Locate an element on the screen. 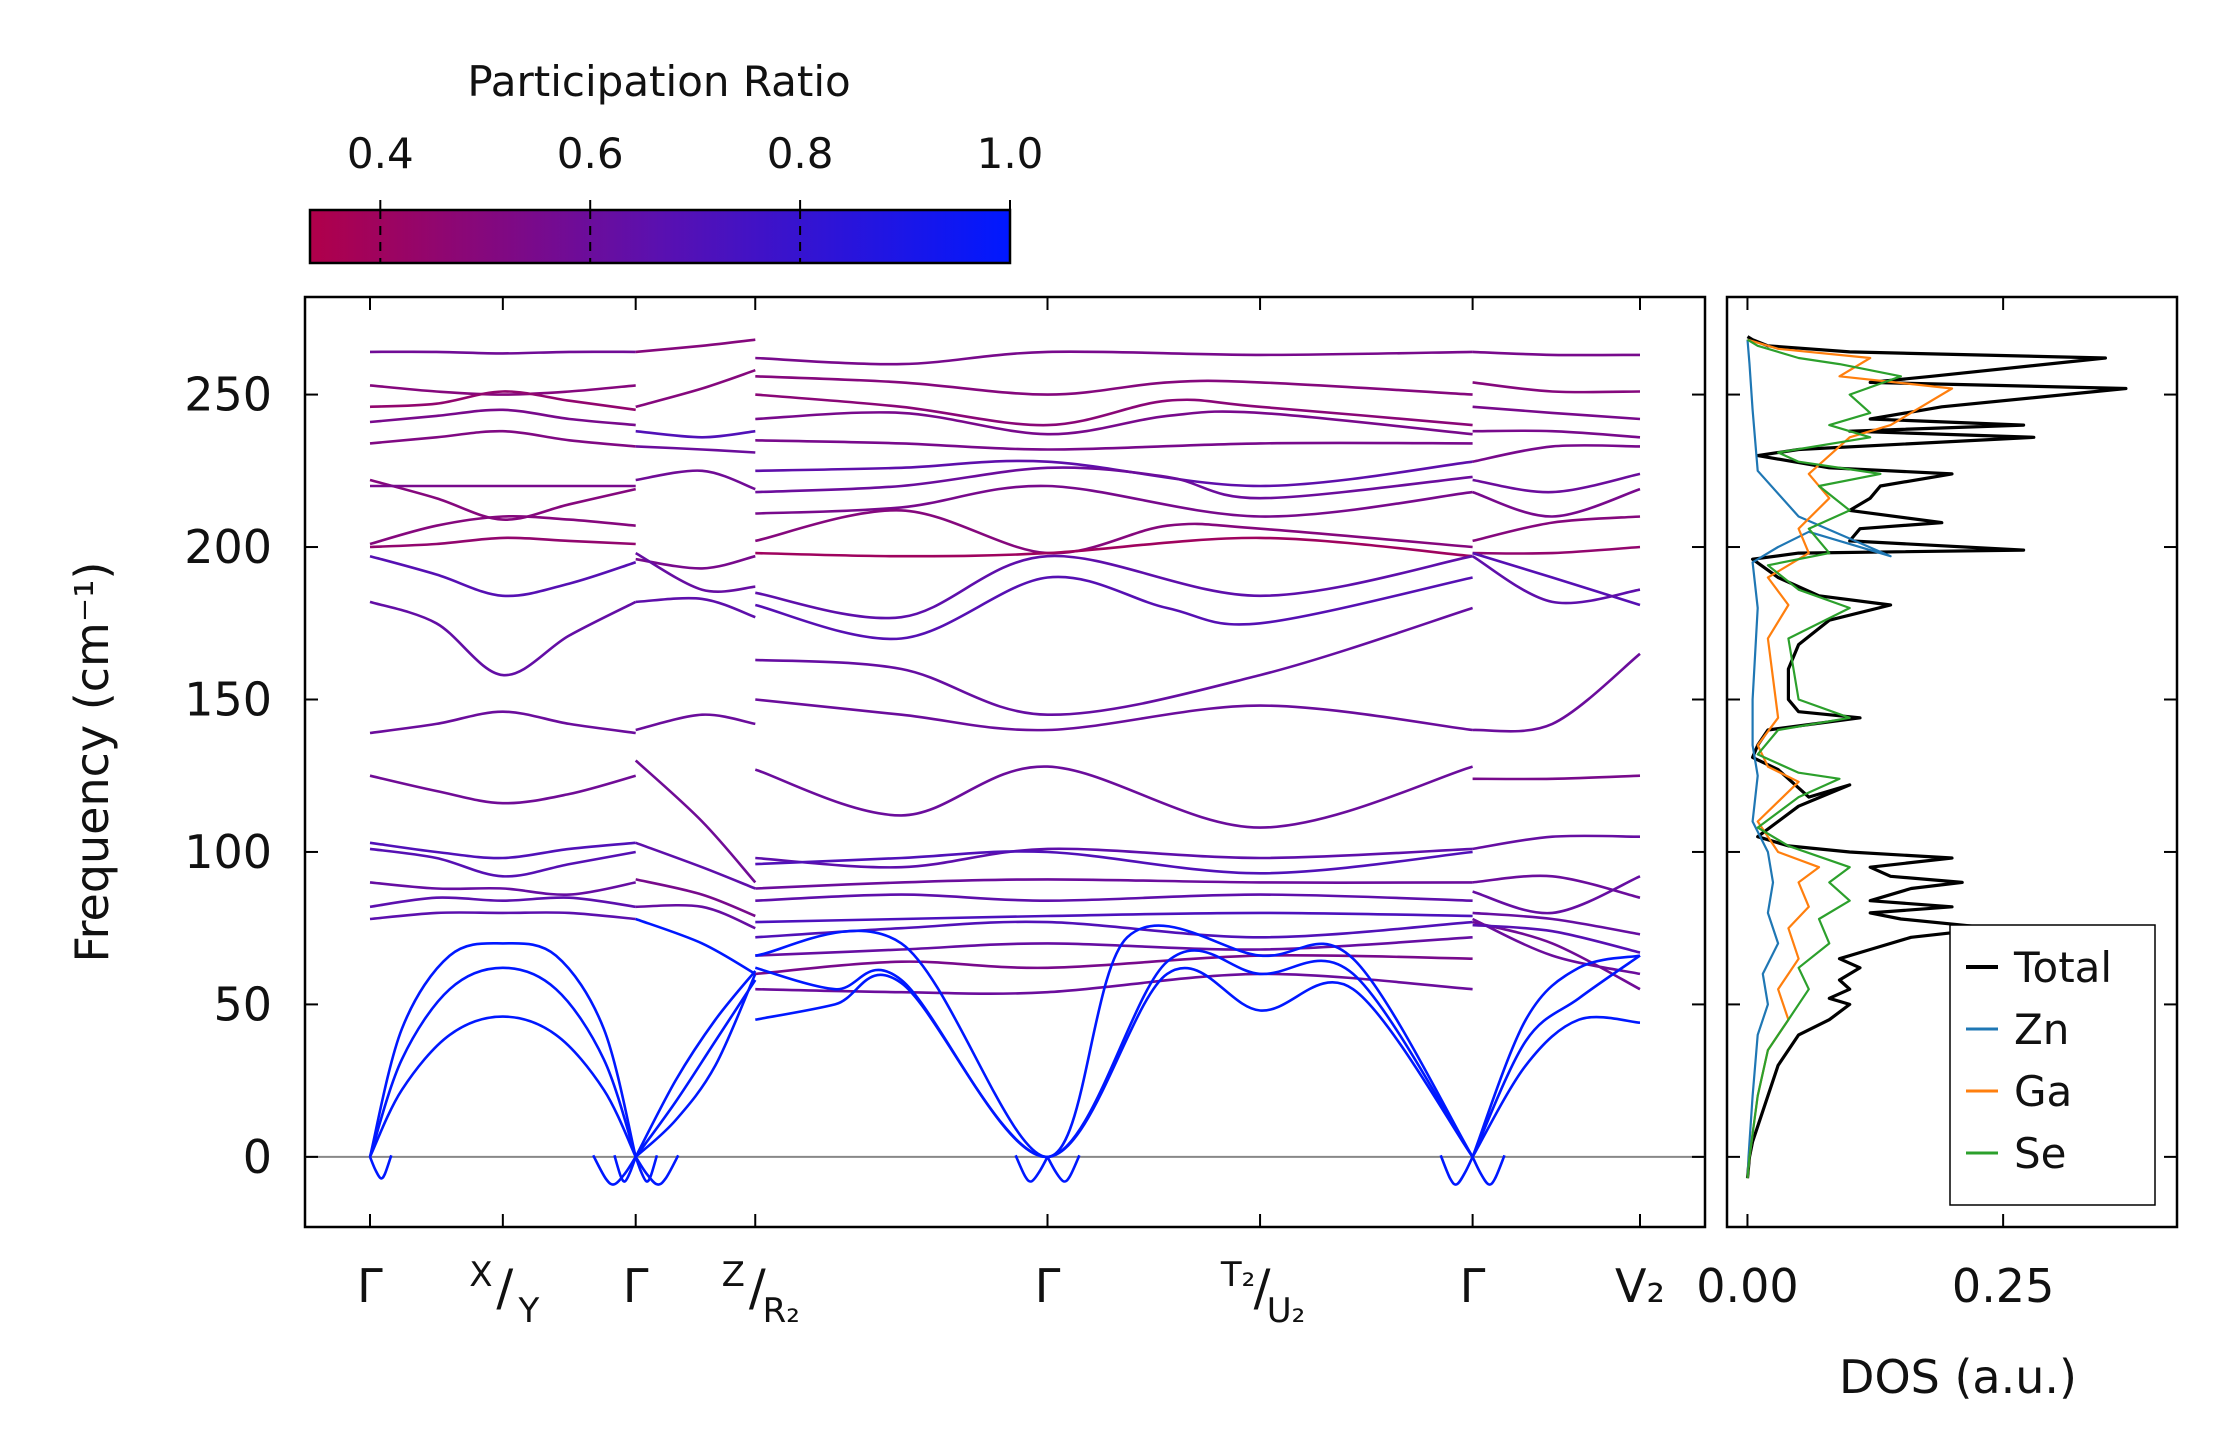 Image resolution: width=2222 pixels, height=1455 pixels. dos-series-zn is located at coordinates (1819, 759).